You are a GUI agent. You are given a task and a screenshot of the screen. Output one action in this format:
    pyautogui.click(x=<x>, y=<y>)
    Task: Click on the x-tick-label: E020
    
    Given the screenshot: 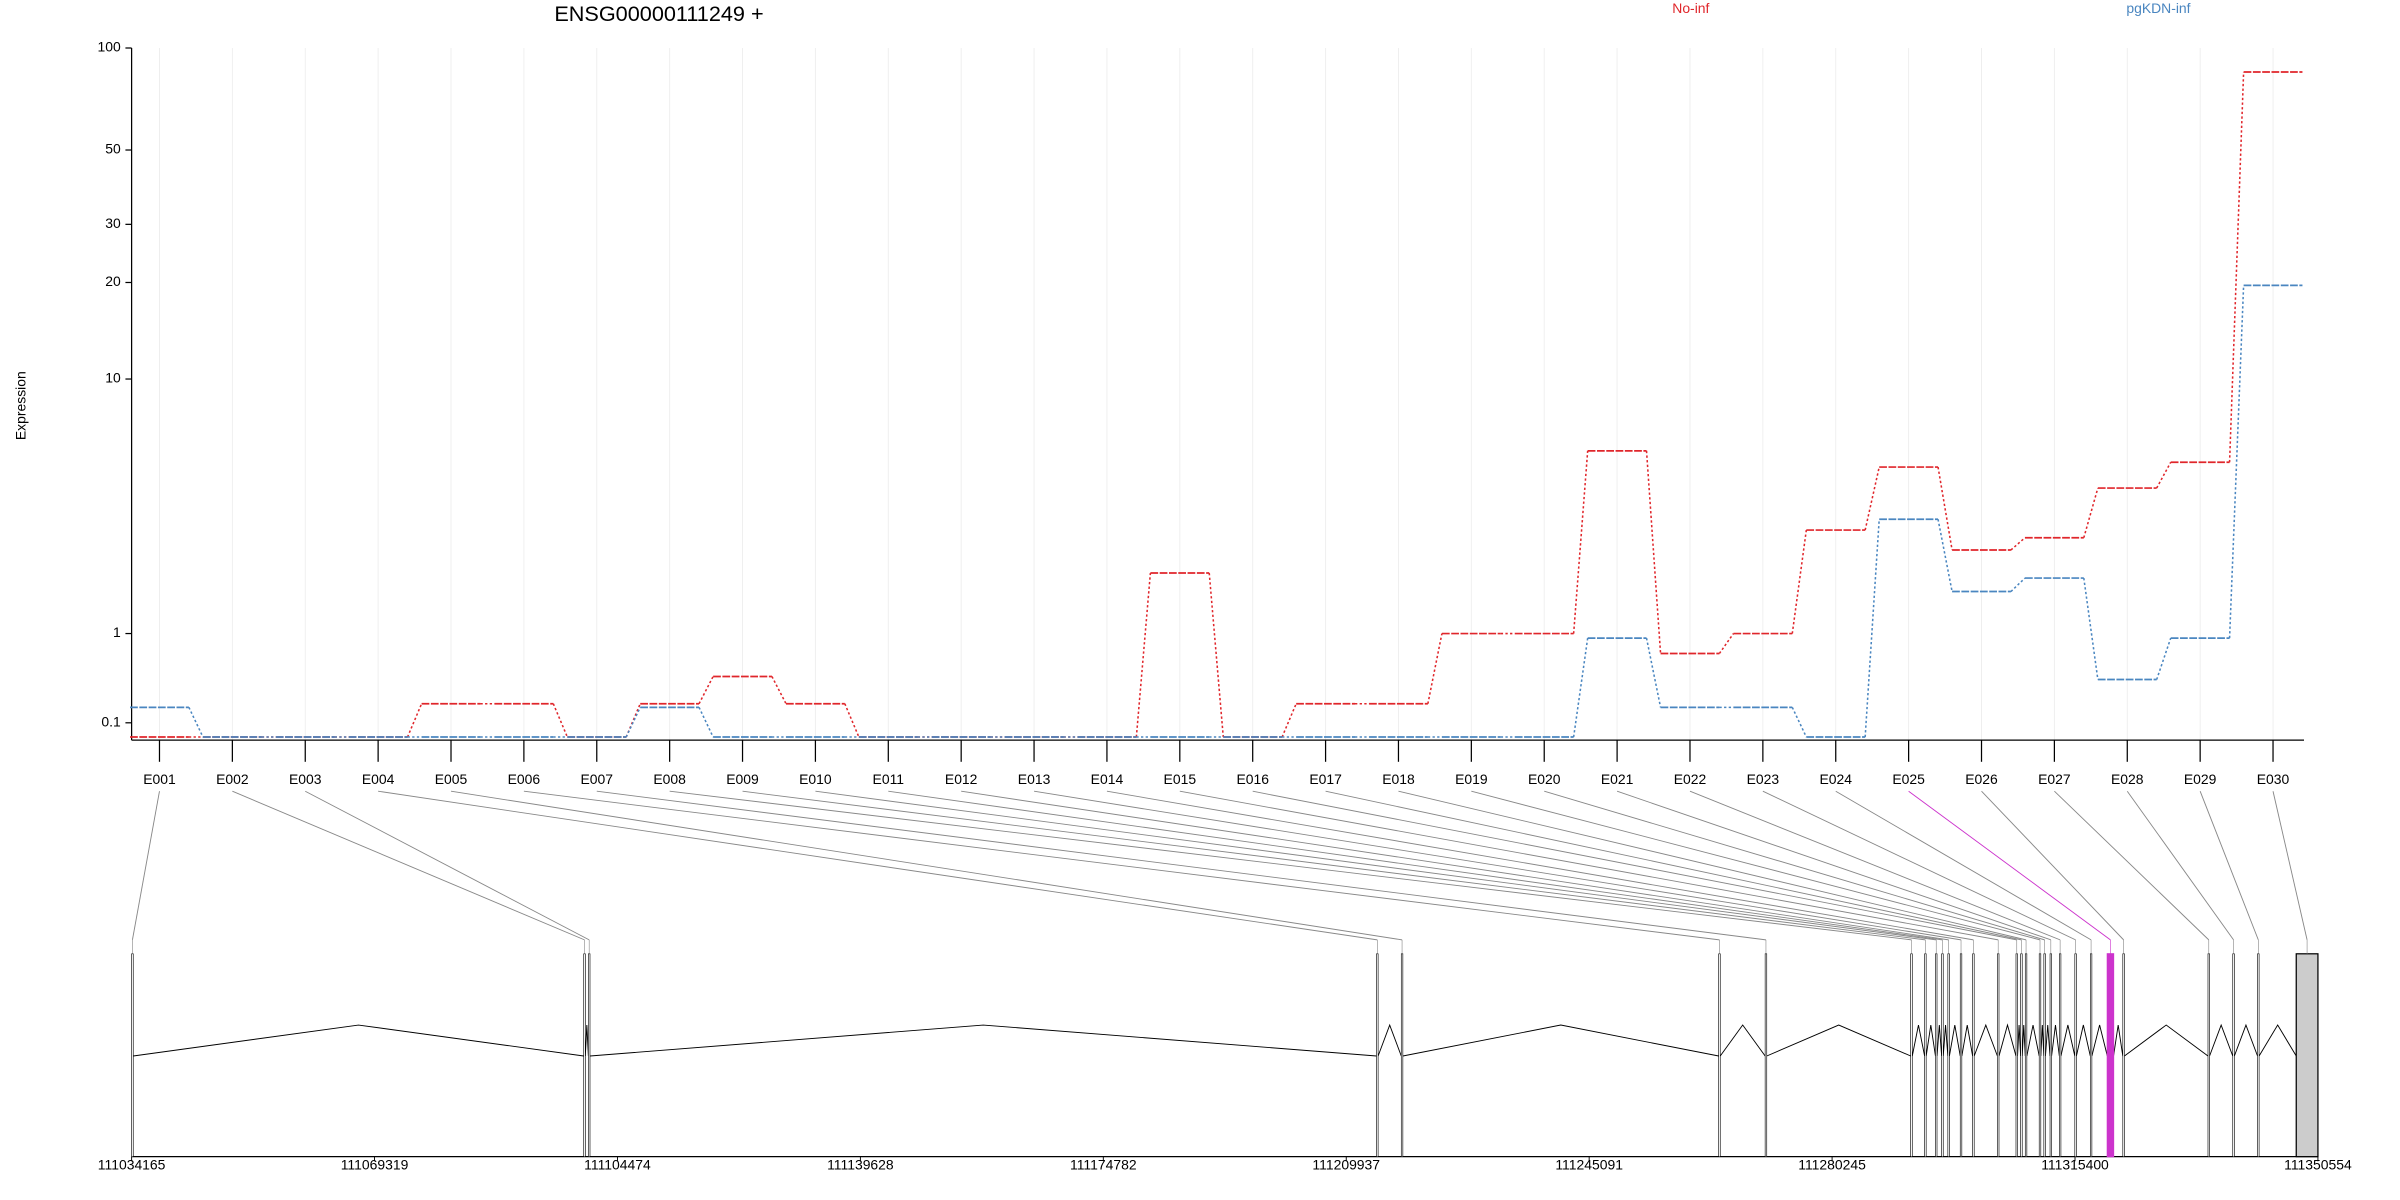 What is the action you would take?
    pyautogui.click(x=1544, y=779)
    